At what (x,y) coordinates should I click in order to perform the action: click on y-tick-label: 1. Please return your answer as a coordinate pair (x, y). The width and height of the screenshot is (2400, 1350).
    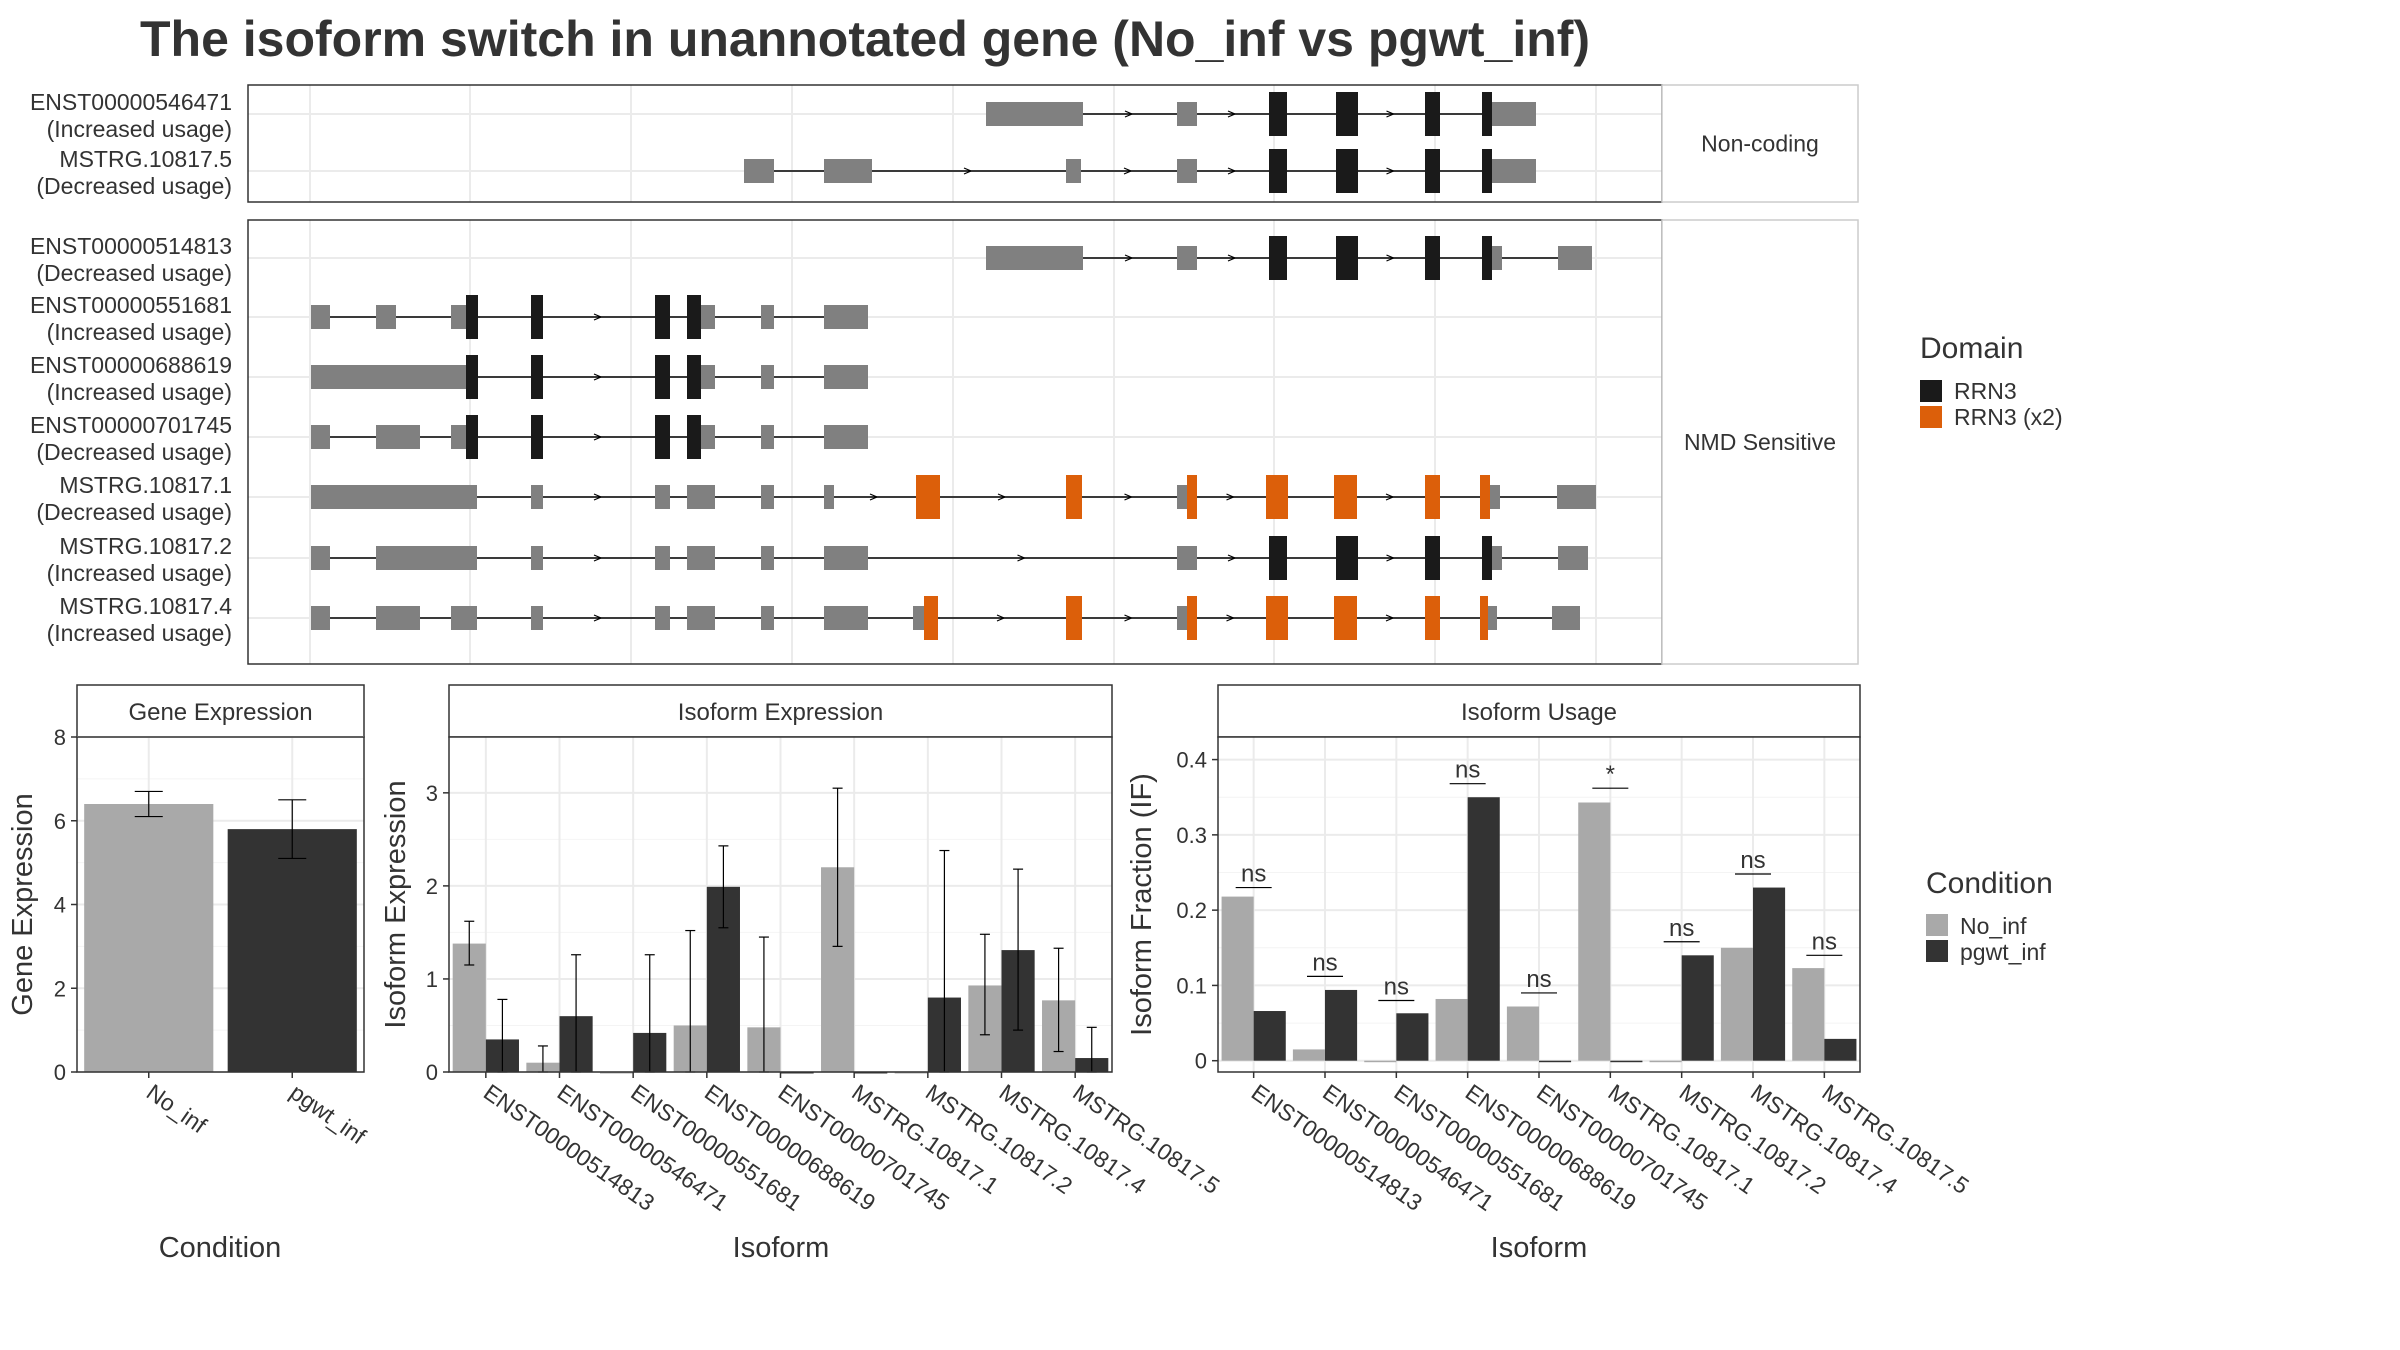
    Looking at the image, I should click on (432, 979).